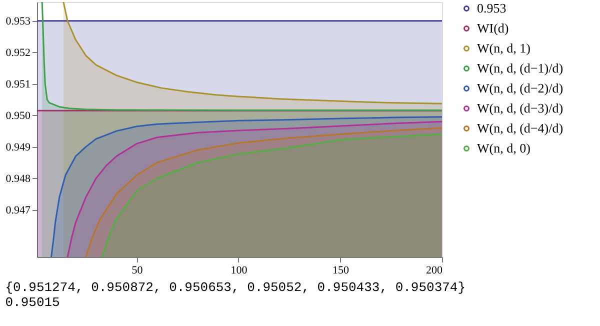  I want to click on x-tick-label: 150, so click(341, 270).